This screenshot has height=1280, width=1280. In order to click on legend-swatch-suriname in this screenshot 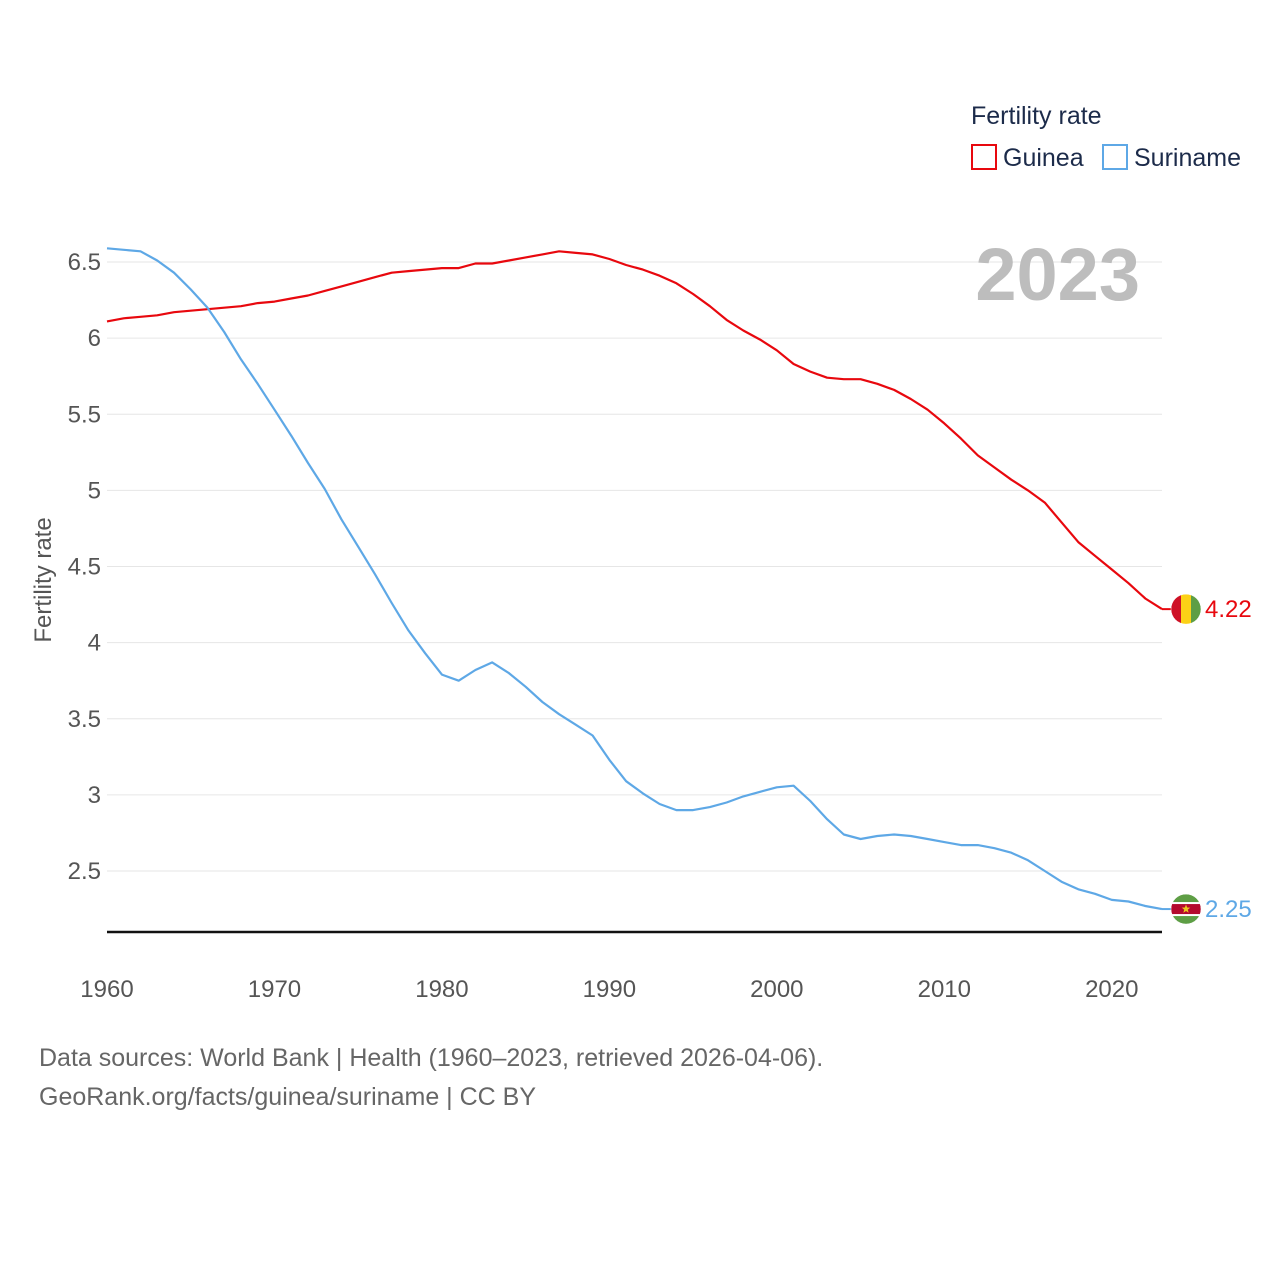, I will do `click(1115, 157)`.